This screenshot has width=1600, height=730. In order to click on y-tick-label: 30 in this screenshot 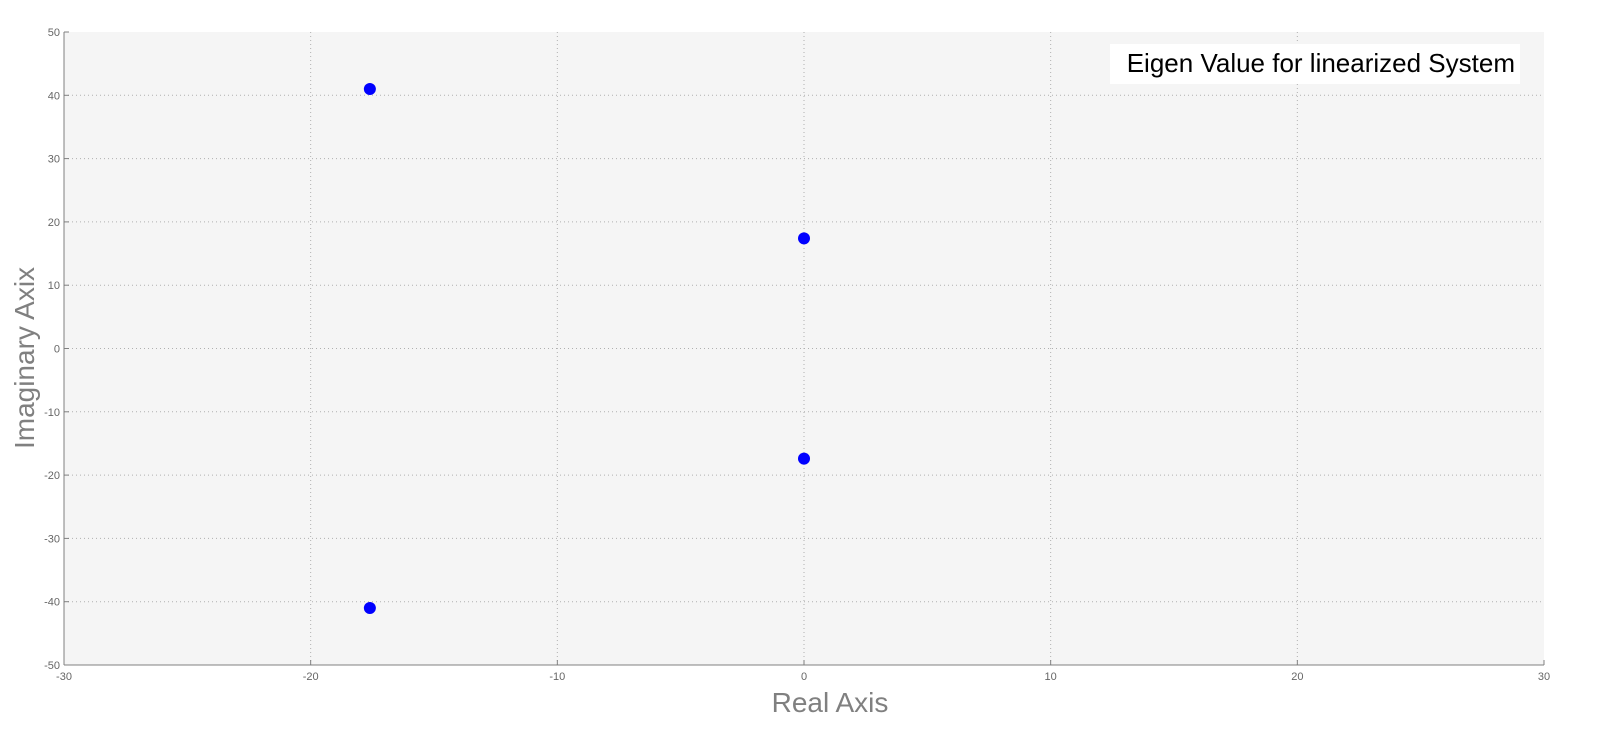, I will do `click(54, 160)`.